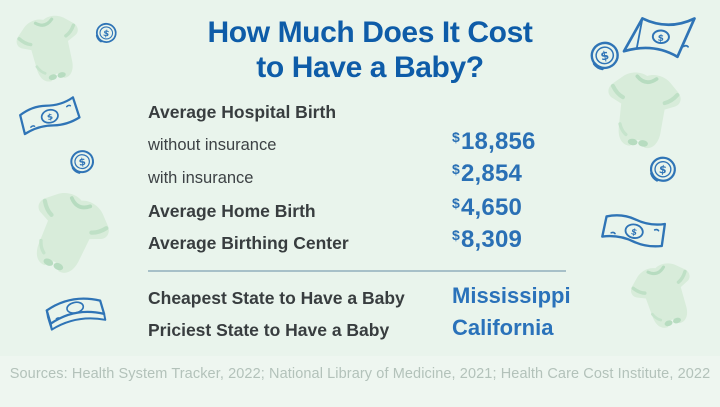 The height and width of the screenshot is (407, 720). What do you see at coordinates (492, 173) in the screenshot?
I see `amount: 2,854` at bounding box center [492, 173].